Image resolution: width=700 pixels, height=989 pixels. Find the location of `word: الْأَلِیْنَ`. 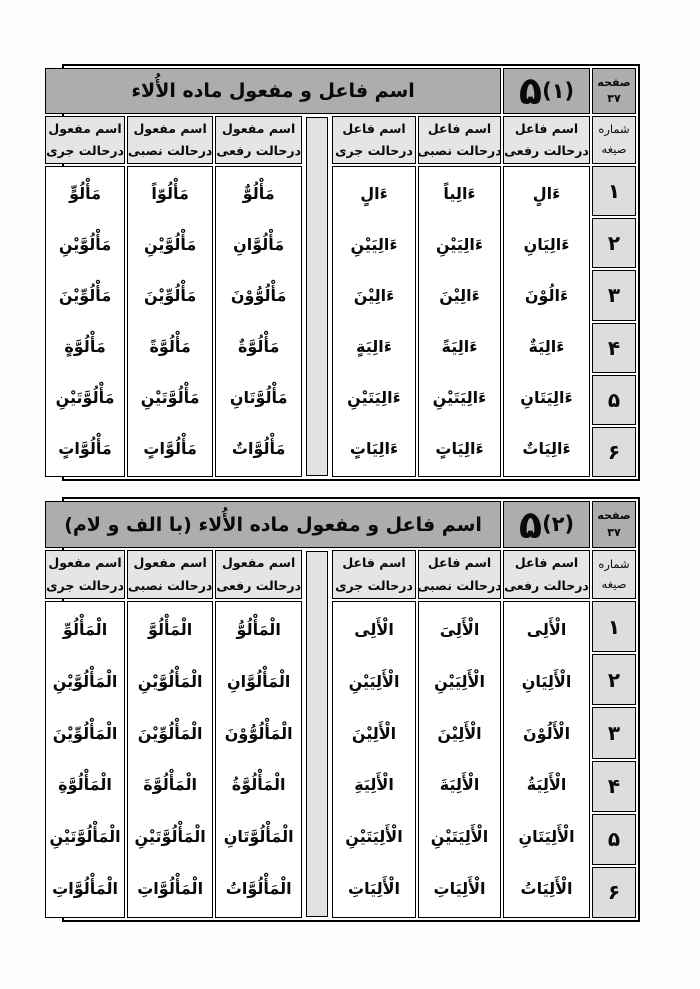

word: الْأَلِیْنَ is located at coordinates (459, 733).